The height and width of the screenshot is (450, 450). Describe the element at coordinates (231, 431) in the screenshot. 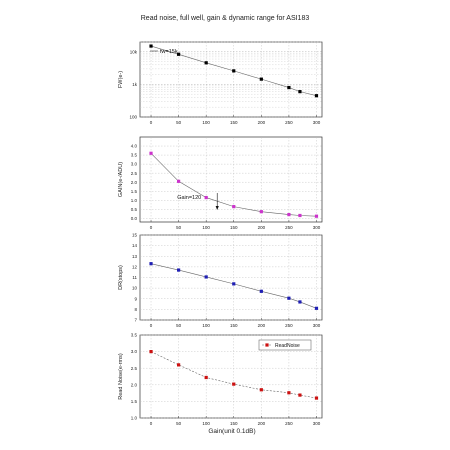

I see `shared-xlabel: Gain(unit 0.1dB)` at that location.